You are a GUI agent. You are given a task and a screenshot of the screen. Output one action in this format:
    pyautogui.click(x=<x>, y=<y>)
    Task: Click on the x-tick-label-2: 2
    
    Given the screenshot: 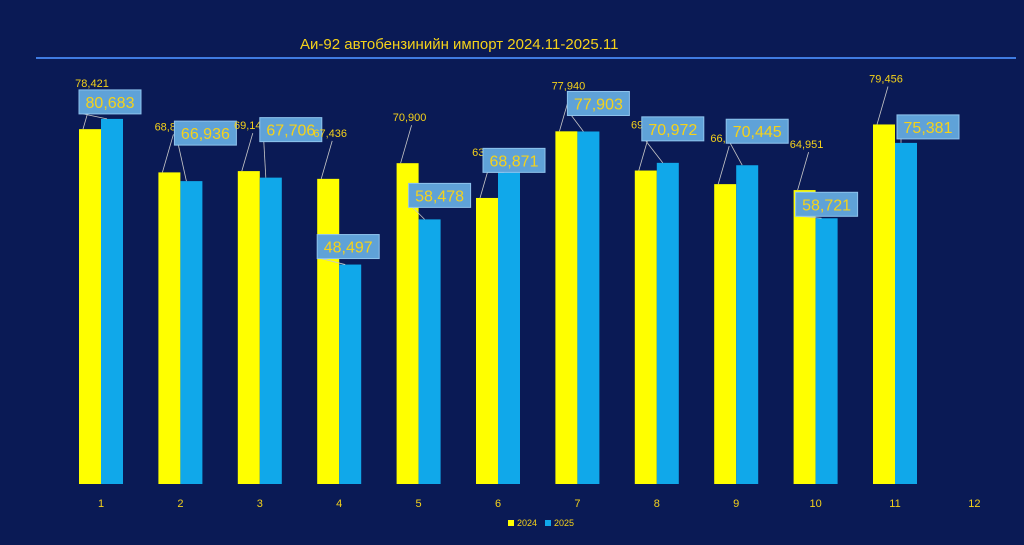 What is the action you would take?
    pyautogui.click(x=180, y=504)
    